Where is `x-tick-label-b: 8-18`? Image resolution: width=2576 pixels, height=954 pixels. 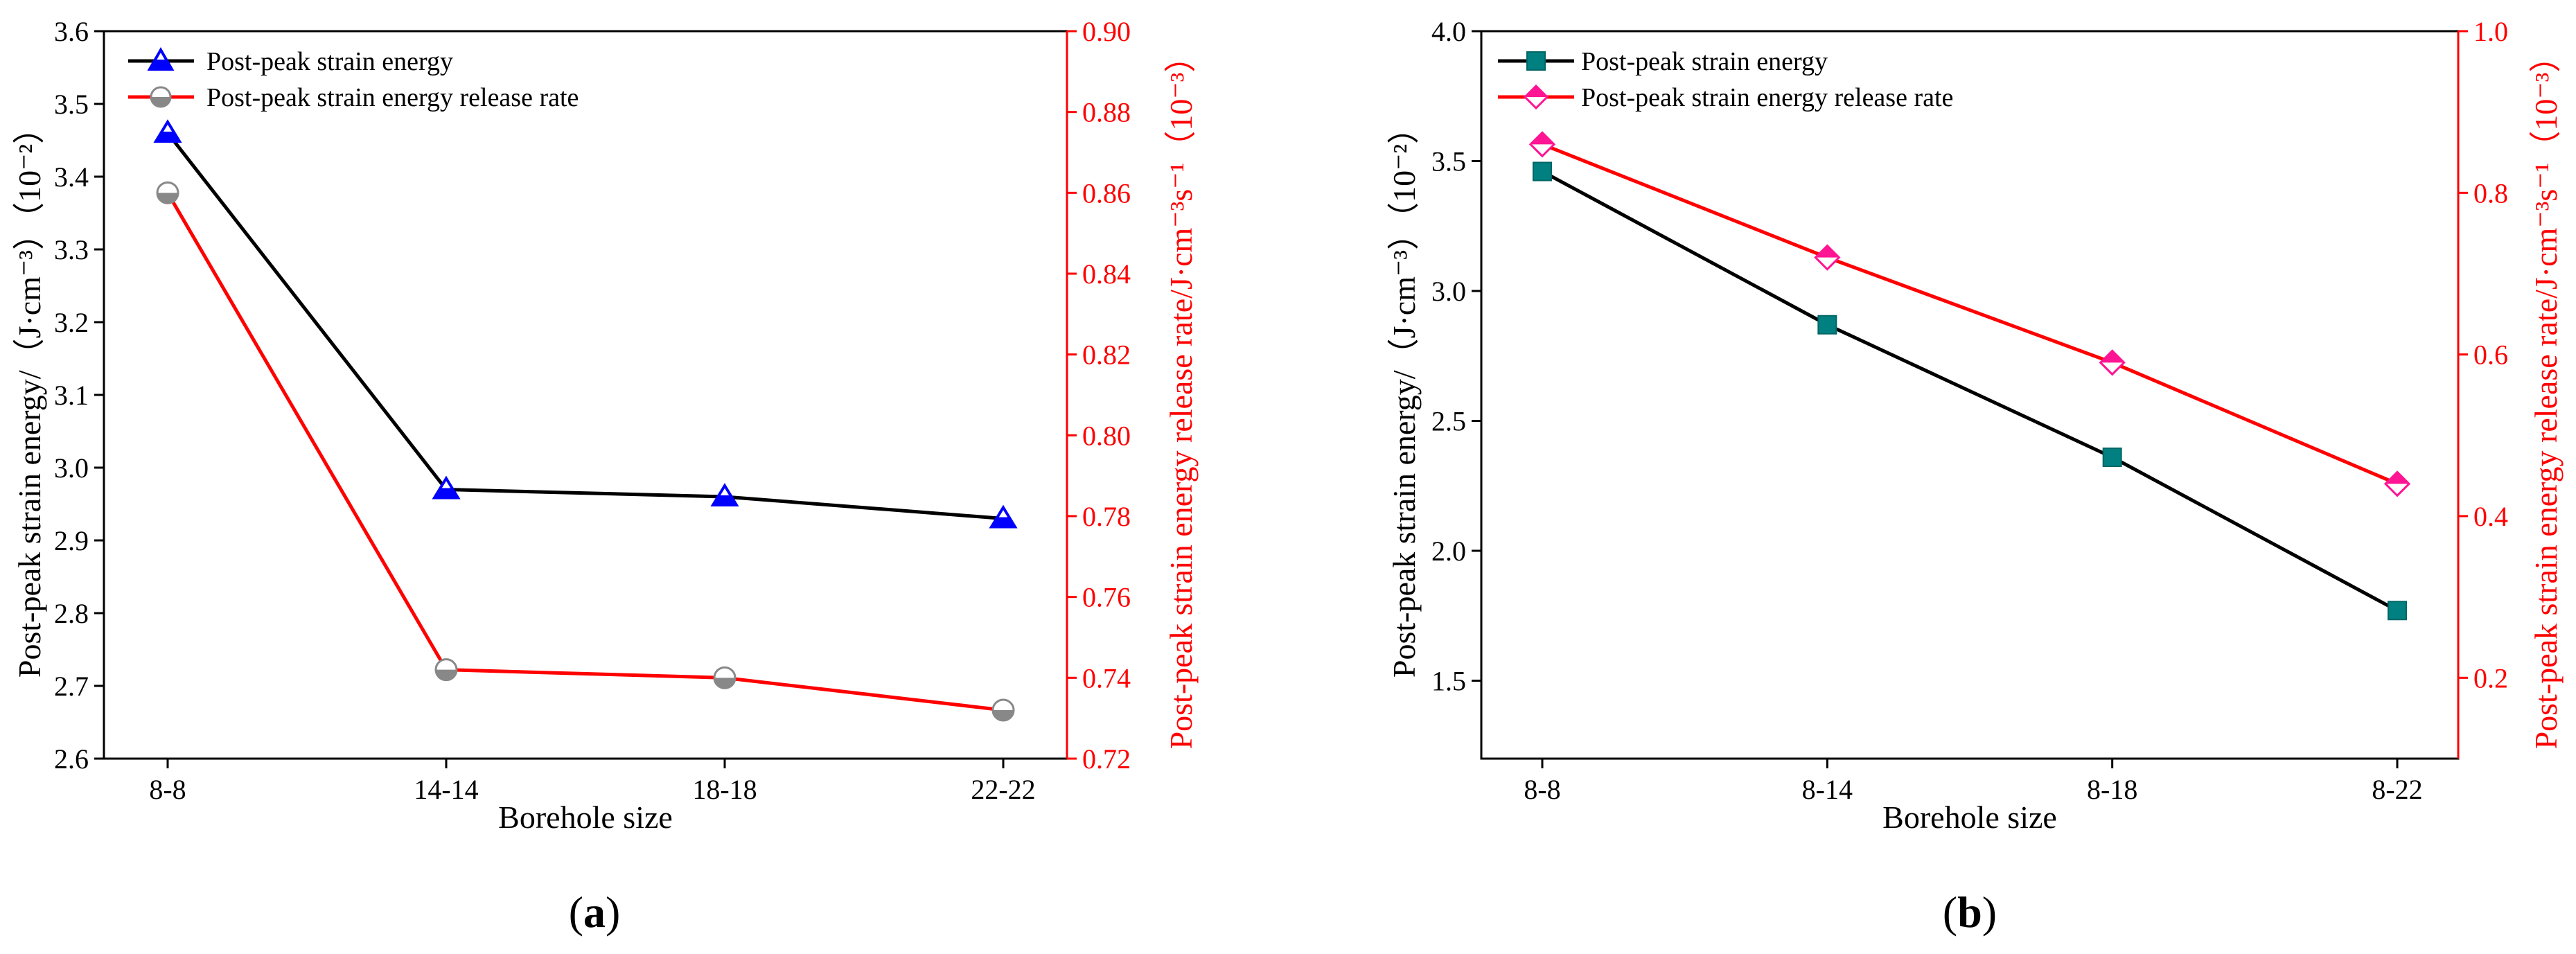
x-tick-label-b: 8-18 is located at coordinates (2112, 789).